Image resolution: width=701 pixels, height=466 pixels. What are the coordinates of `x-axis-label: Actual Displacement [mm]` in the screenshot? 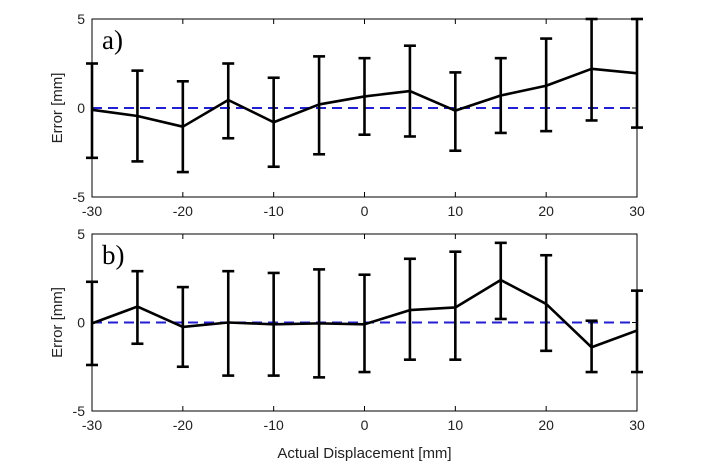 It's located at (364, 453).